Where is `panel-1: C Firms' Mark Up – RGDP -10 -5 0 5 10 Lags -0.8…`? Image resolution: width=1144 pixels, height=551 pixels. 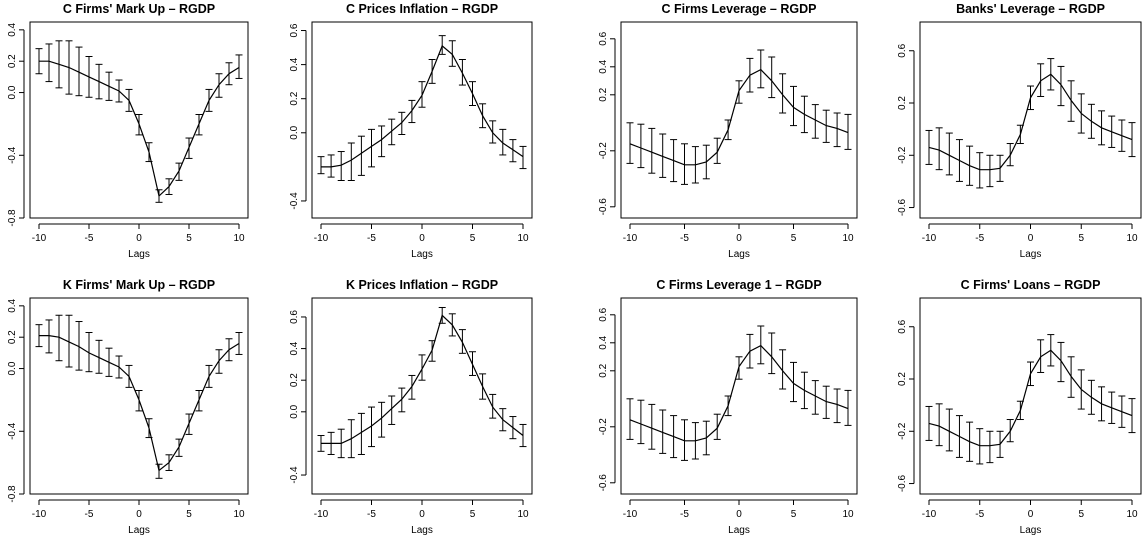 panel-1: C Firms' Mark Up – RGDP -10 -5 0 5 10 Lags -0.8… is located at coordinates (128, 131).